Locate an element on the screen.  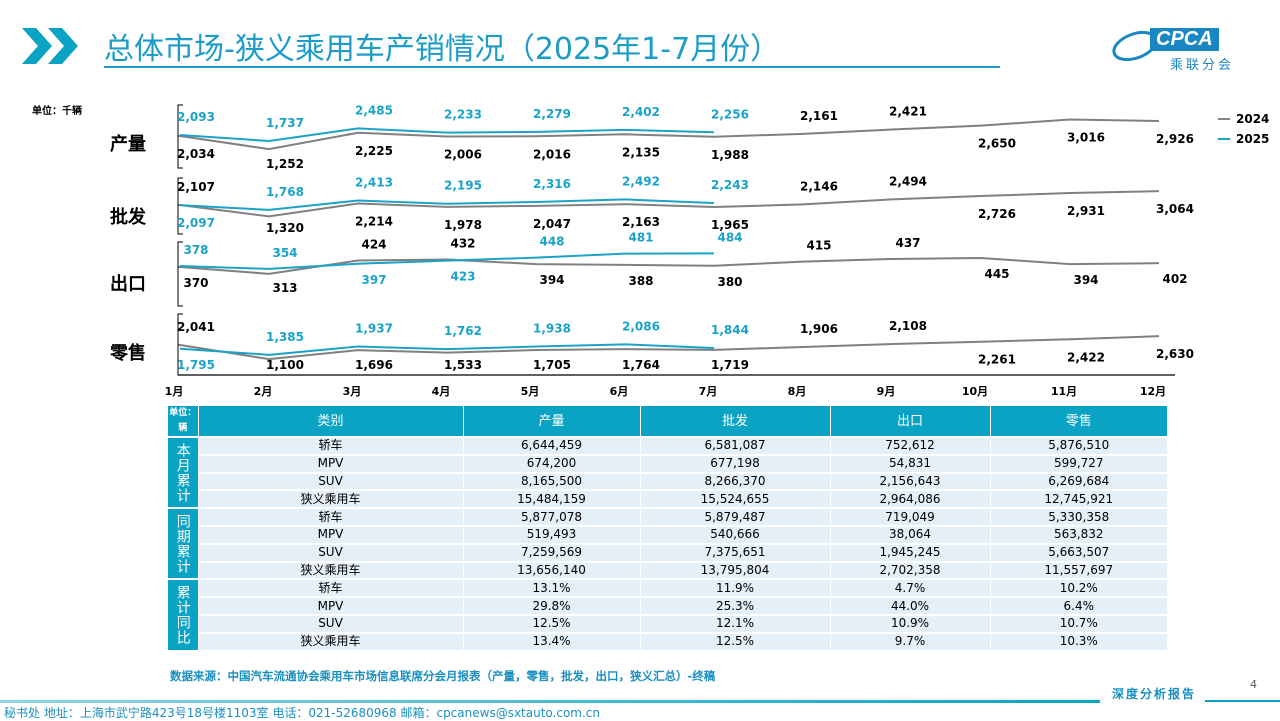
panel-label-retail: 零售 is located at coordinates (128, 353).